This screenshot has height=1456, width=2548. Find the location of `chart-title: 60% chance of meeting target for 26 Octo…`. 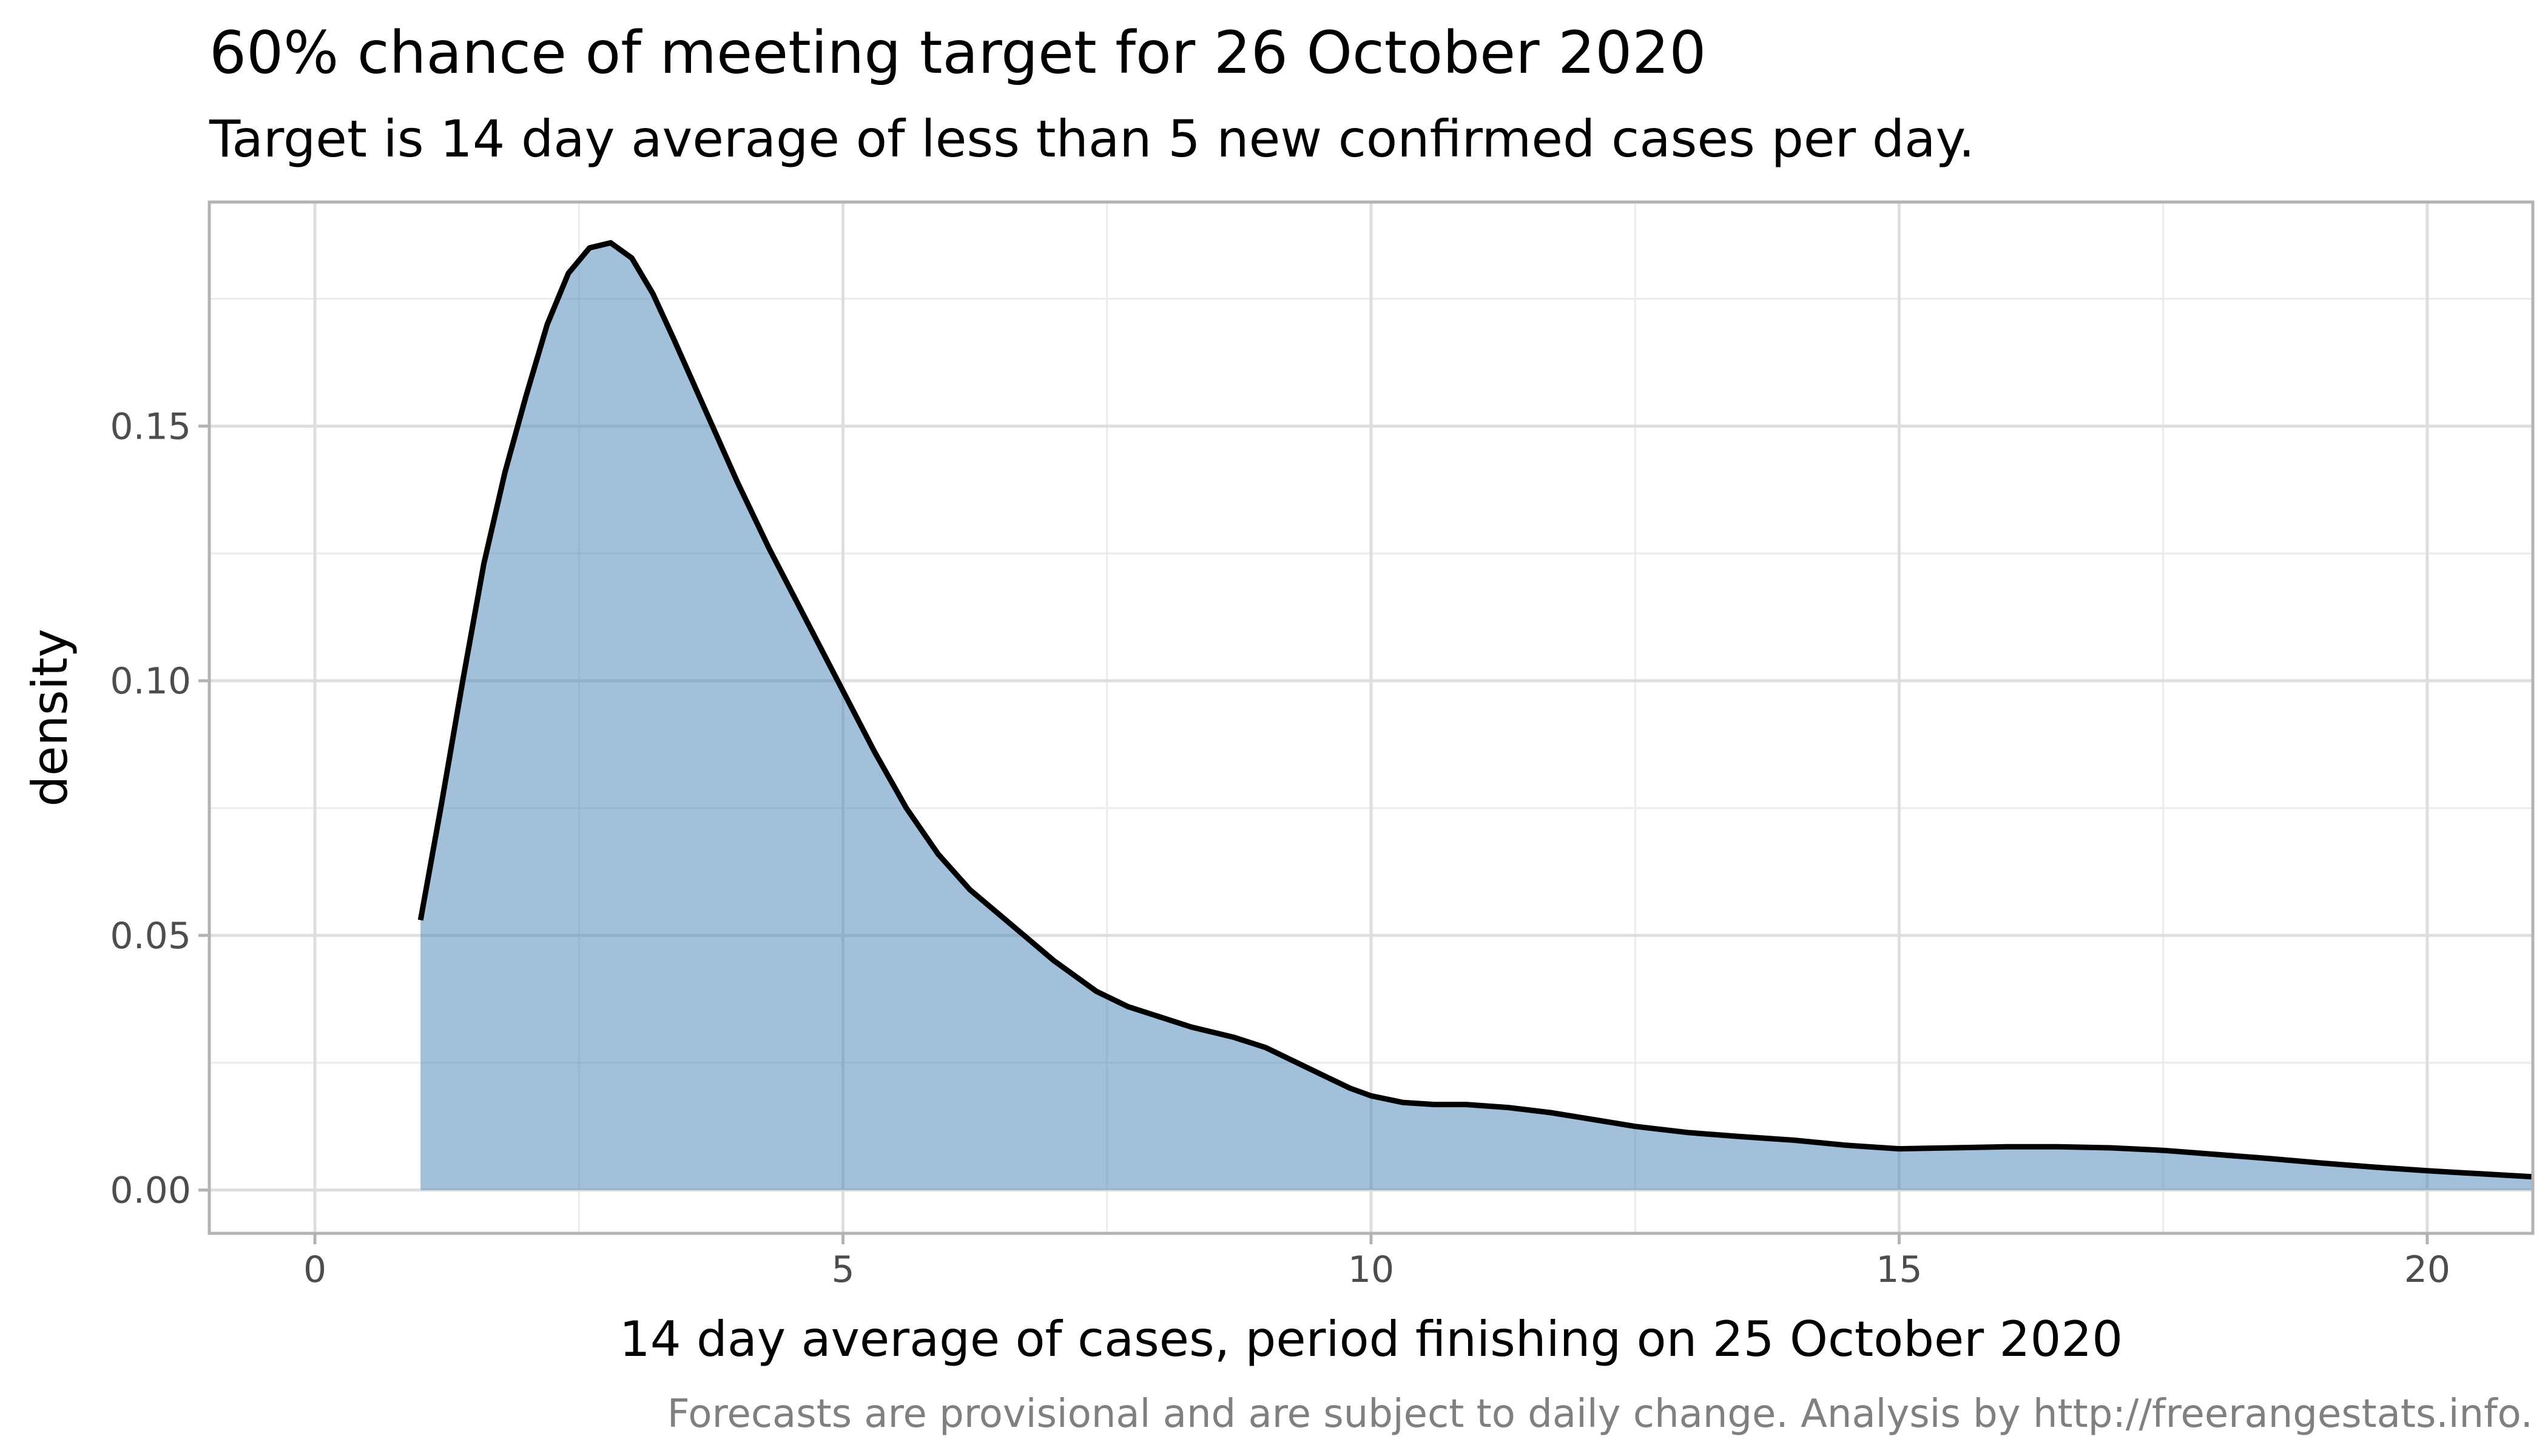

chart-title: 60% chance of meeting target for 26 Octo… is located at coordinates (957, 53).